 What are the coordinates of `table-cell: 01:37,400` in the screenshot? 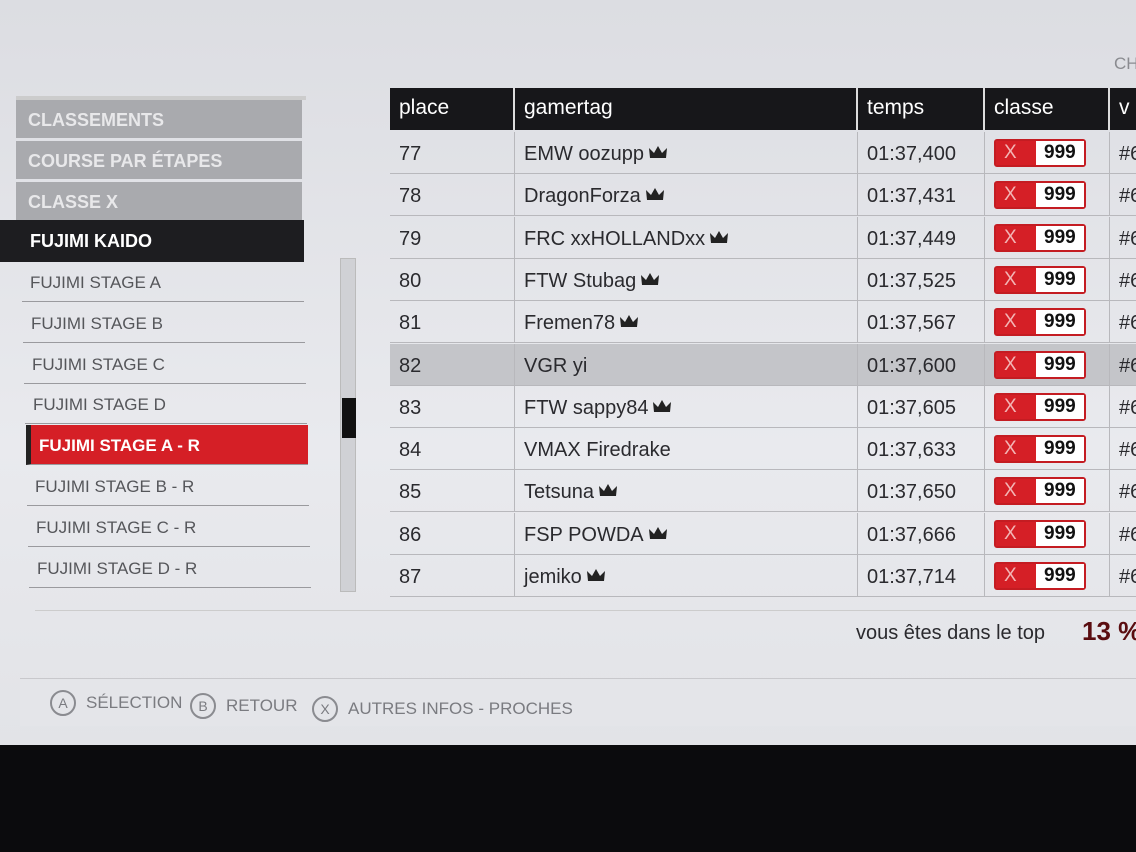 It's located at (921, 153).